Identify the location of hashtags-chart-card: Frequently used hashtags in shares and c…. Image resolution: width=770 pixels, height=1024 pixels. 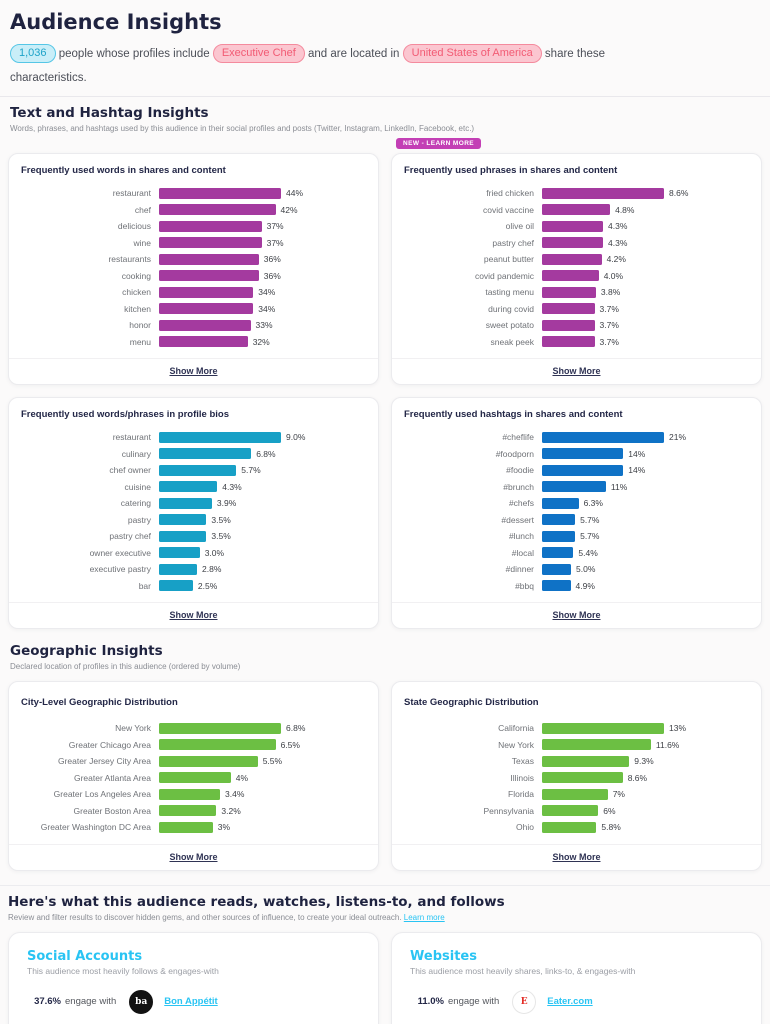
(576, 513).